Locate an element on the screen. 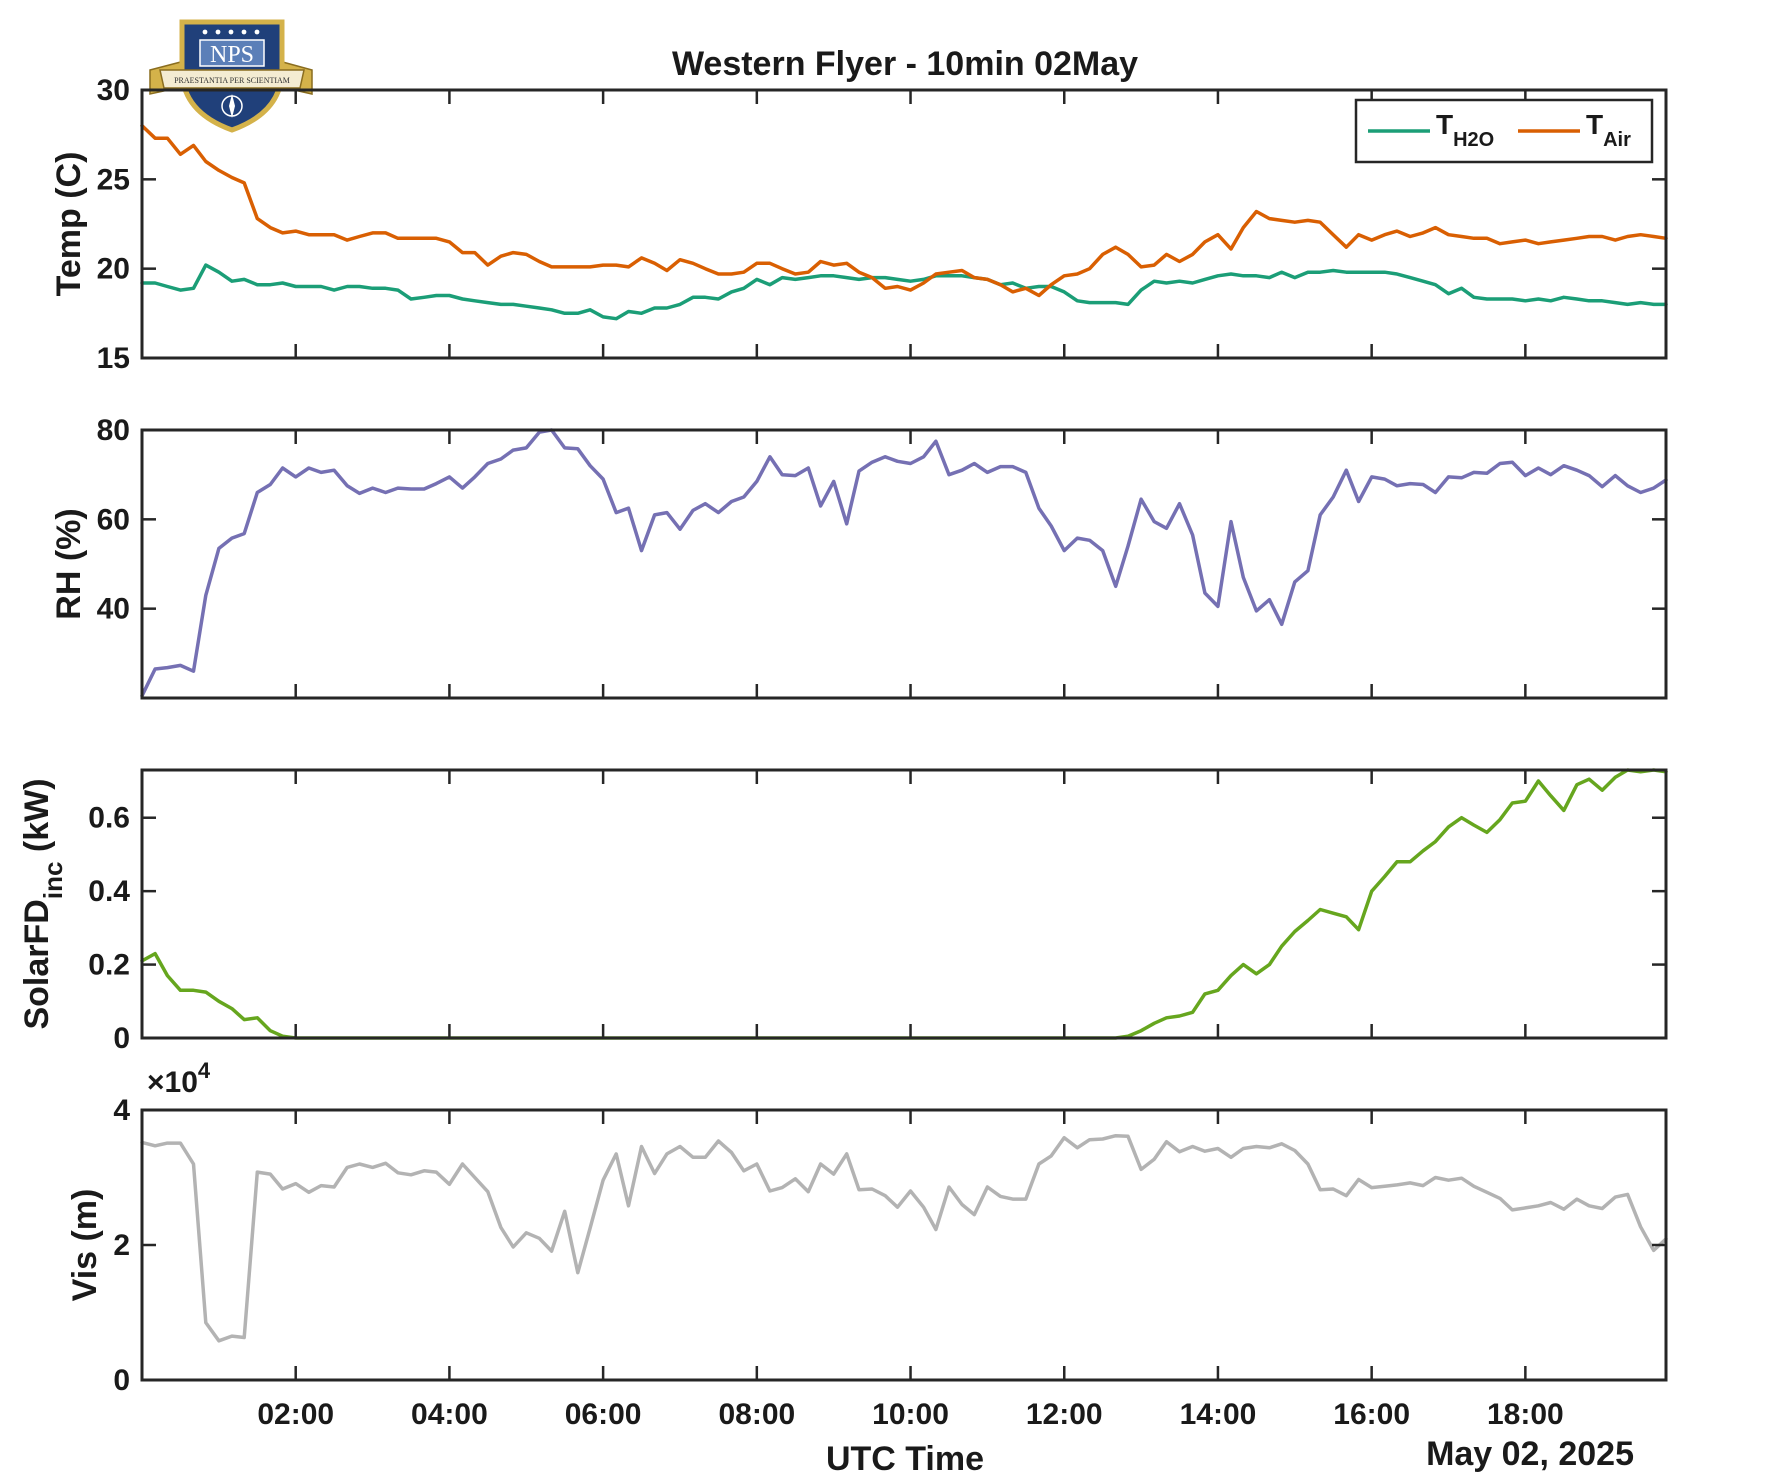 This screenshot has height=1476, width=1772. logo-plaque is located at coordinates (232, 53).